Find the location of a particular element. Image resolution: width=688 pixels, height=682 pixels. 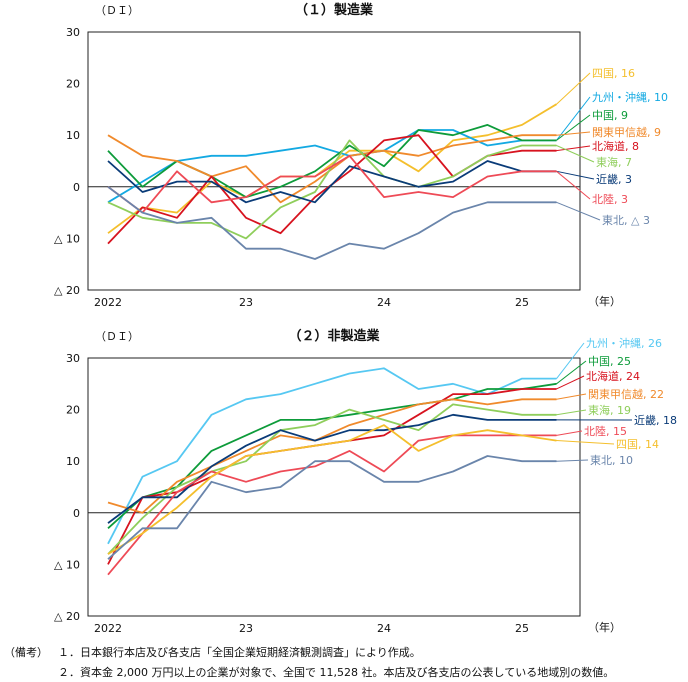

series-label-hokuriku: 北陸, 15 is located at coordinates (605, 431).